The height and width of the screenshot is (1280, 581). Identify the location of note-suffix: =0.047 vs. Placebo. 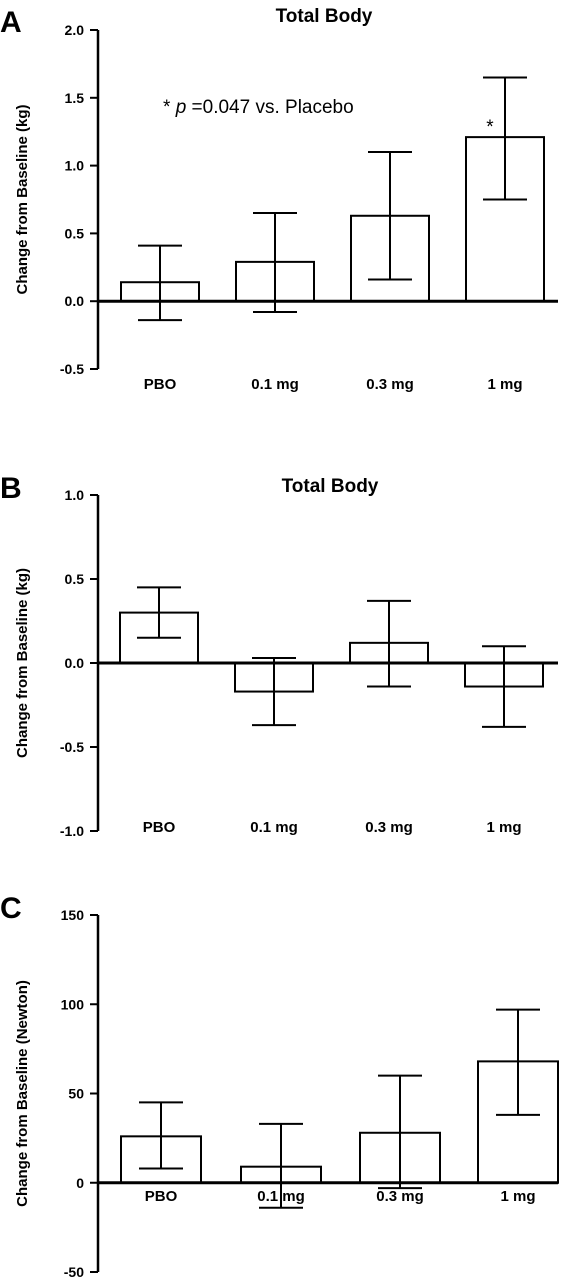
(269, 107).